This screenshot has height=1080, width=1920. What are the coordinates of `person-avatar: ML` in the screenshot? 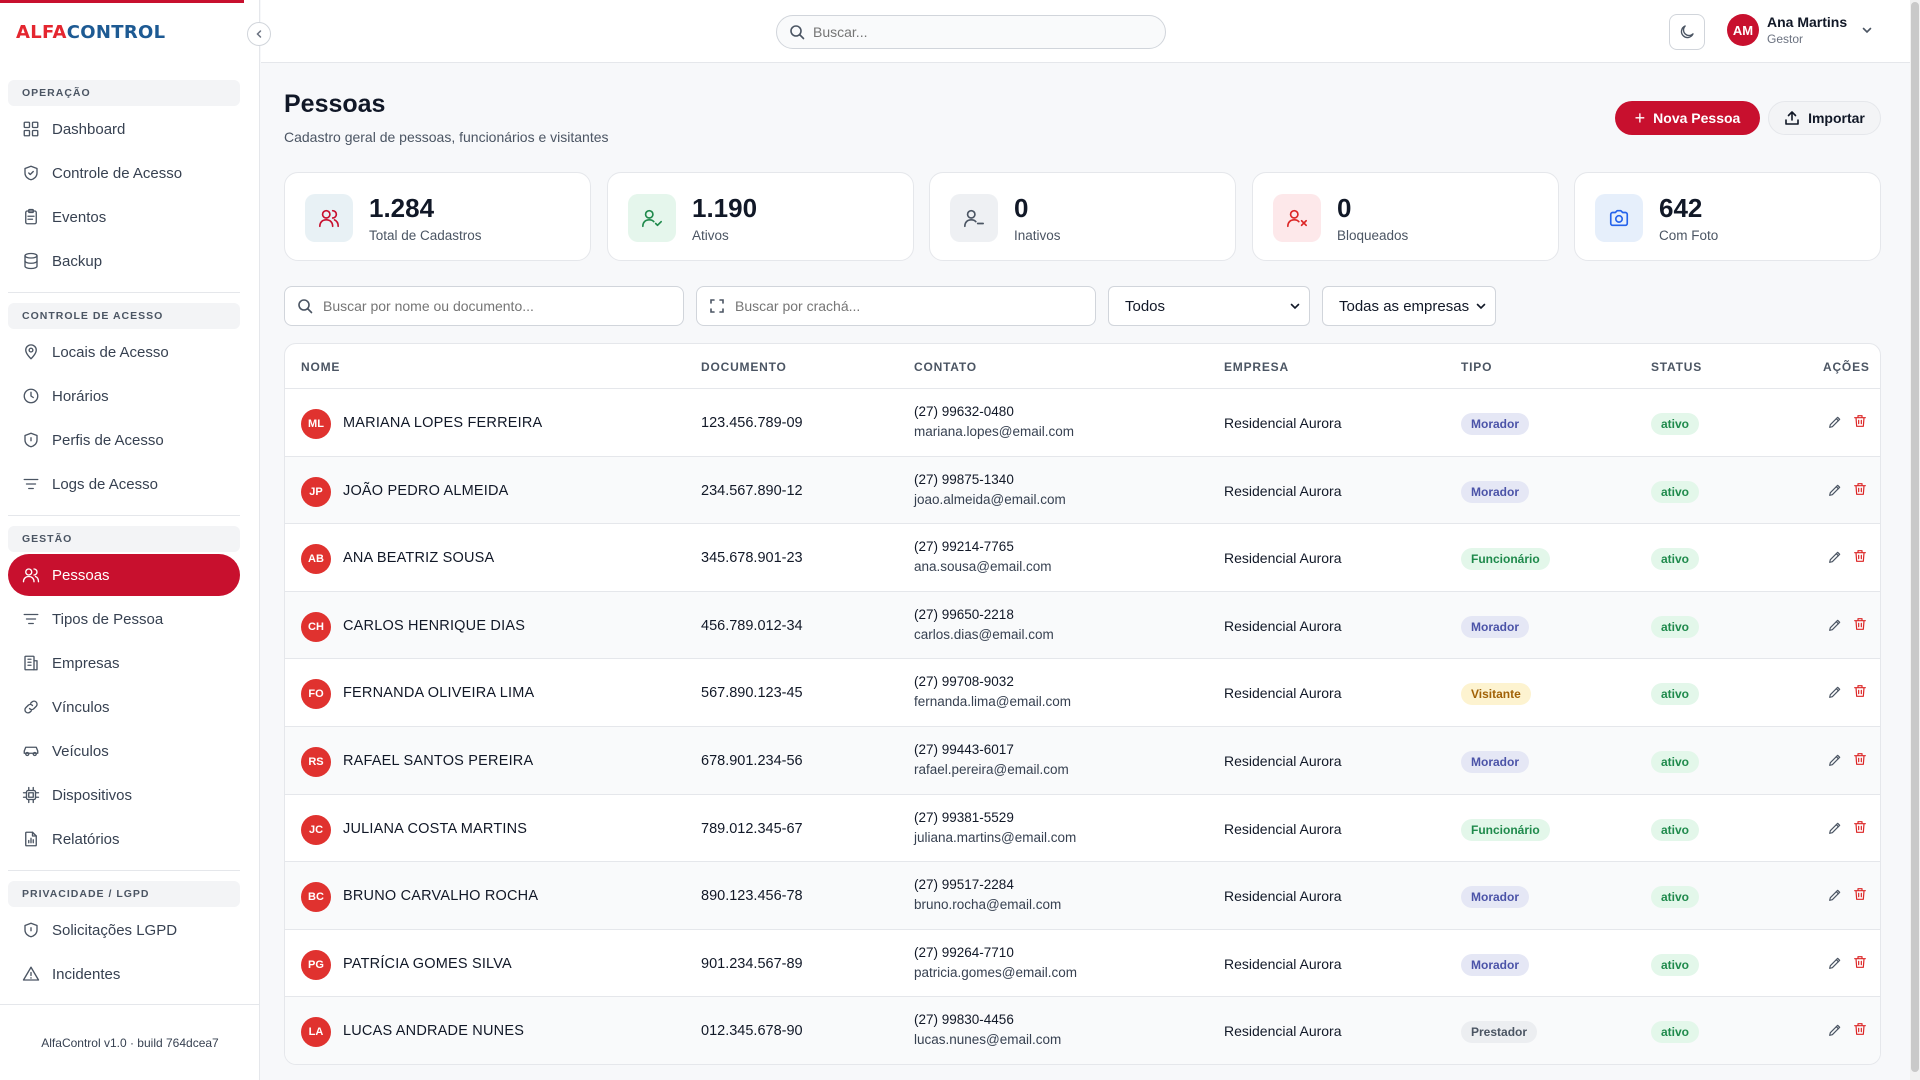 It's located at (316, 424).